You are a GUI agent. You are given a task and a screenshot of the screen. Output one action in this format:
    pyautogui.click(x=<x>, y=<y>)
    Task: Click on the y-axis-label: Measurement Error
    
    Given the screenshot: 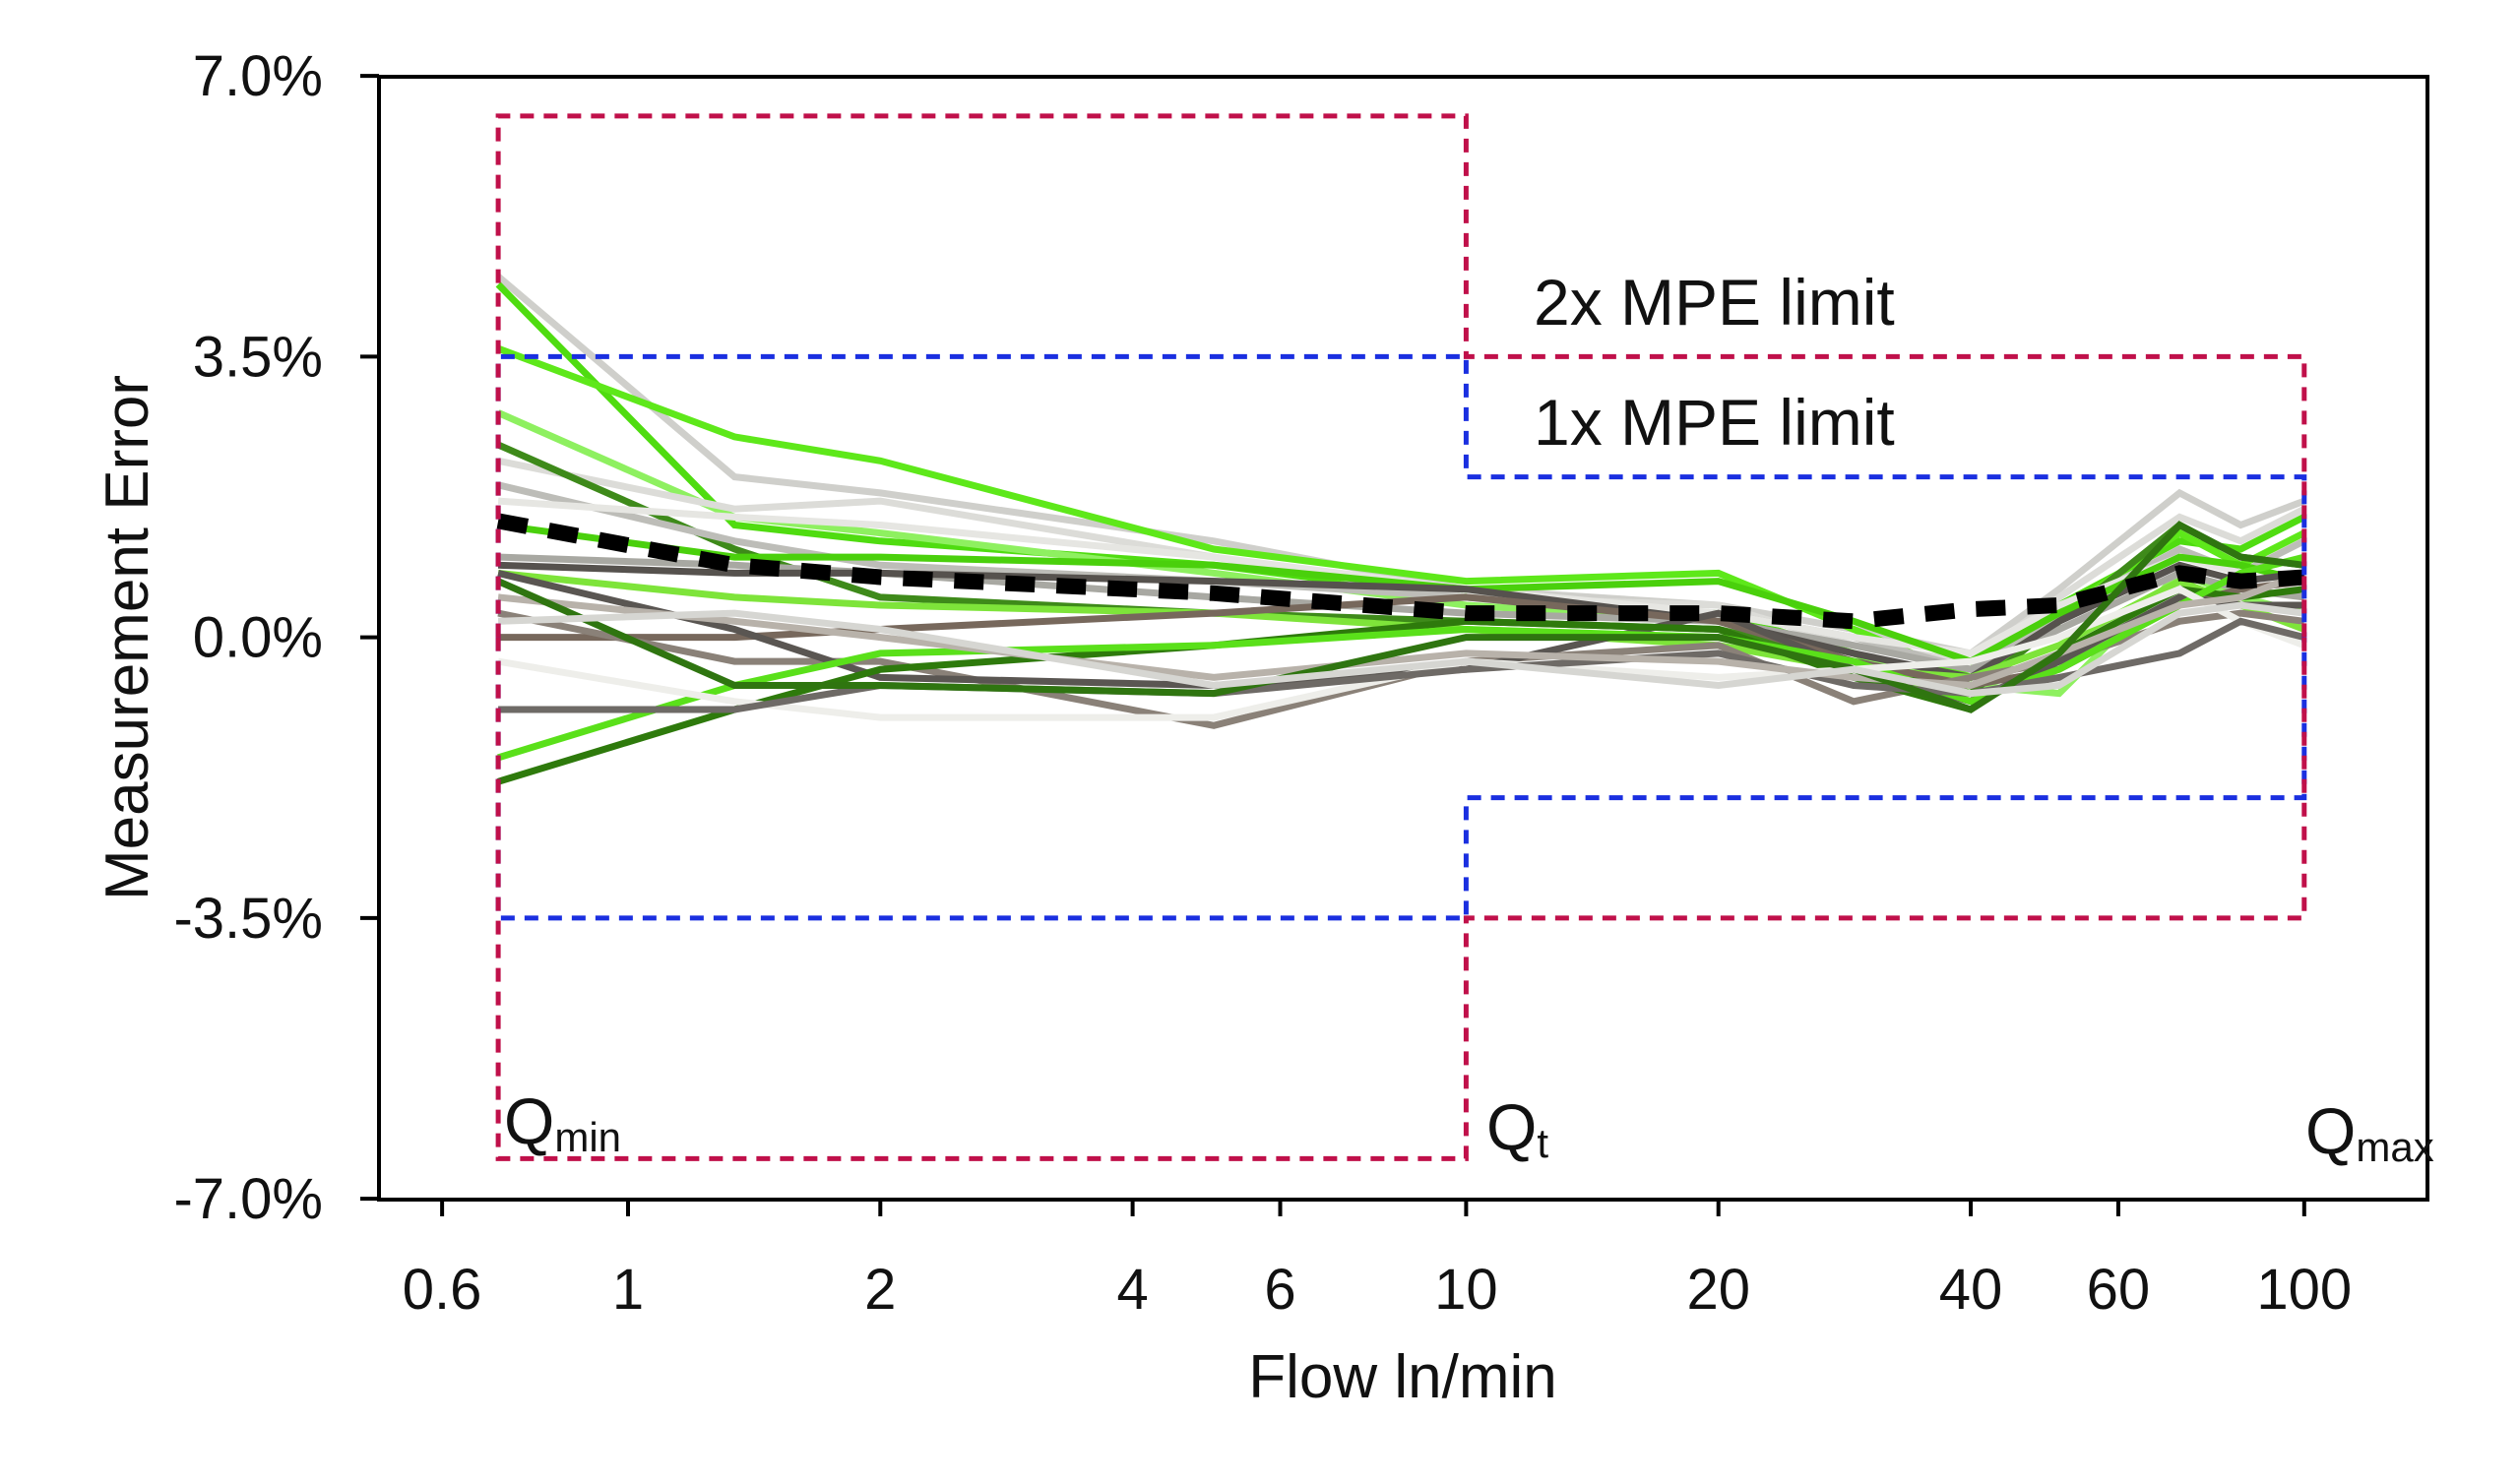 What is the action you would take?
    pyautogui.click(x=127, y=638)
    